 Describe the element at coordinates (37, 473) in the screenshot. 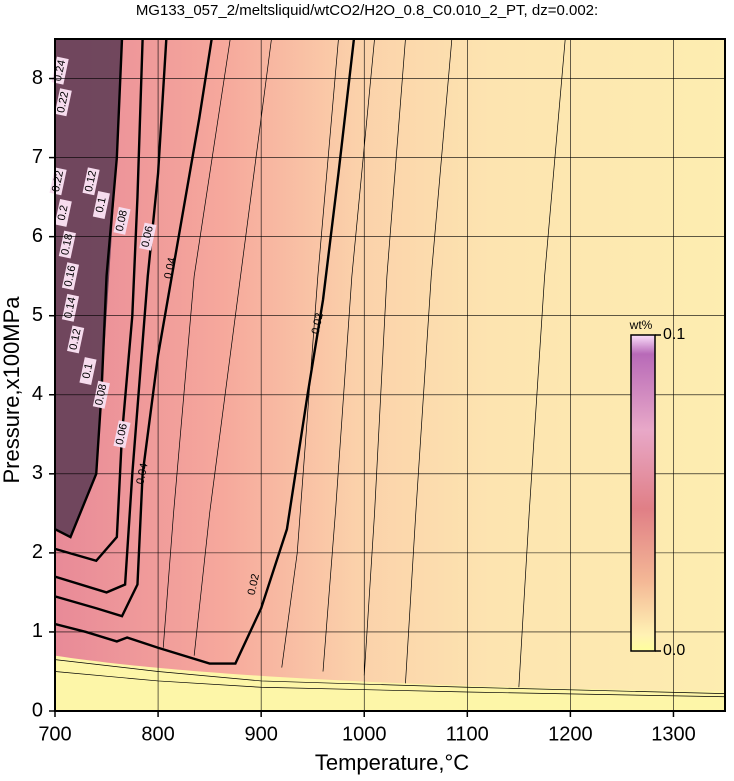

I see `y-tick-label: 3` at that location.